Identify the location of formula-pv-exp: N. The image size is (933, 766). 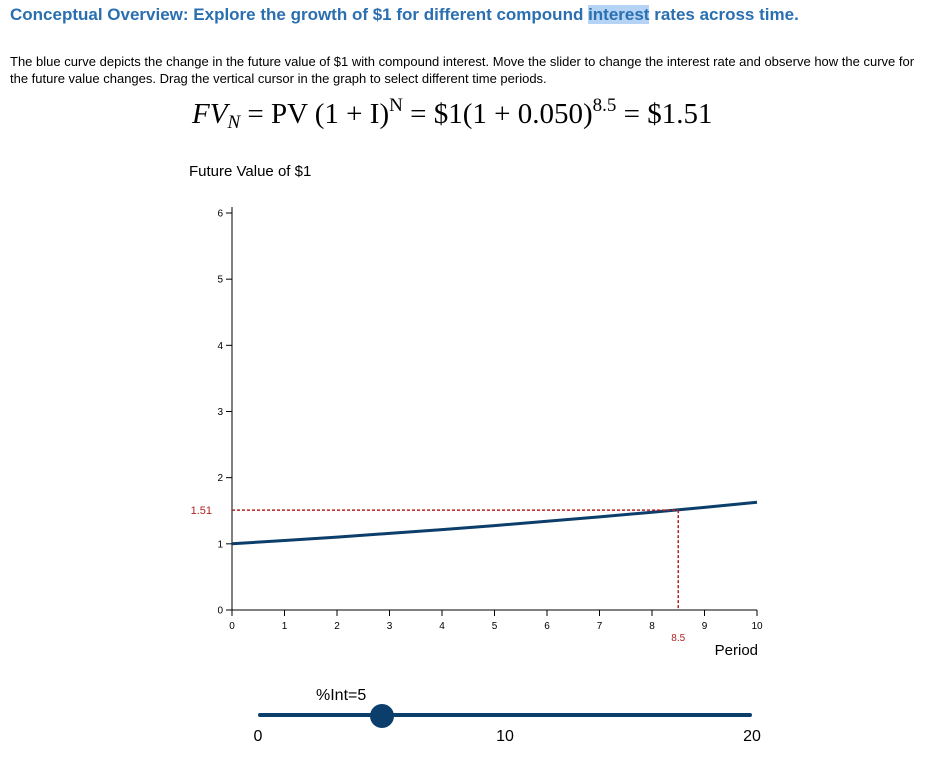
(396, 105).